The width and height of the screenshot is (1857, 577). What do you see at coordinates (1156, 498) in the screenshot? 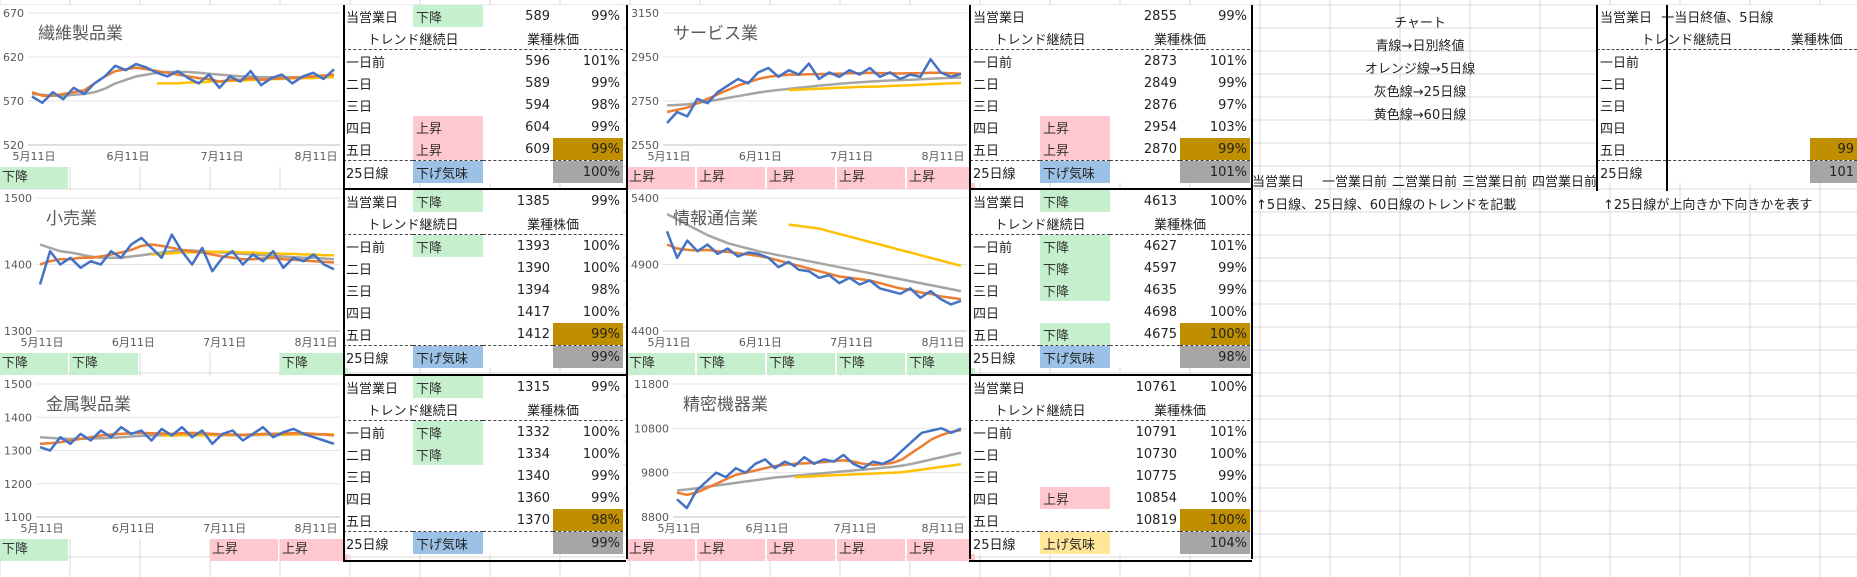
I see `day-price: 10854` at bounding box center [1156, 498].